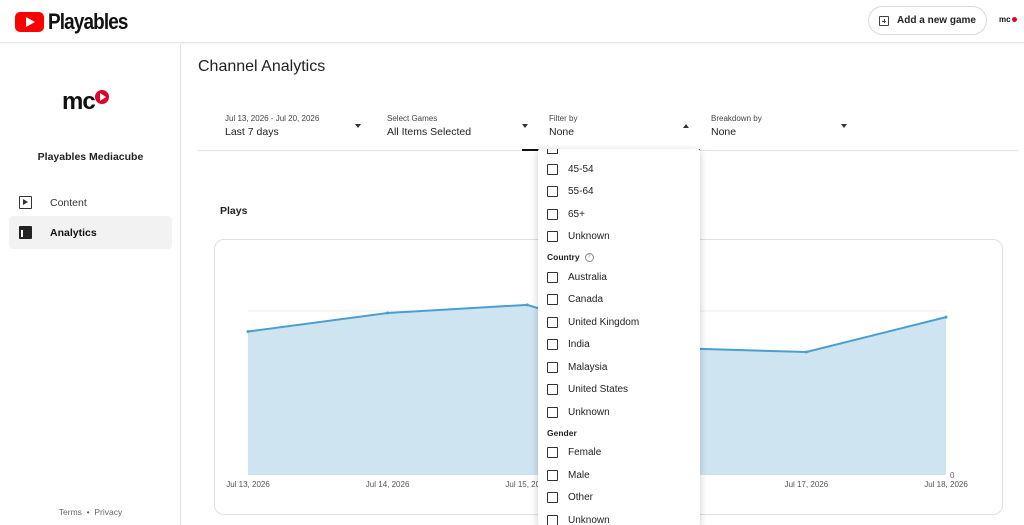 This screenshot has height=525, width=1024. Describe the element at coordinates (70, 512) in the screenshot. I see `terms-link: Terms` at that location.